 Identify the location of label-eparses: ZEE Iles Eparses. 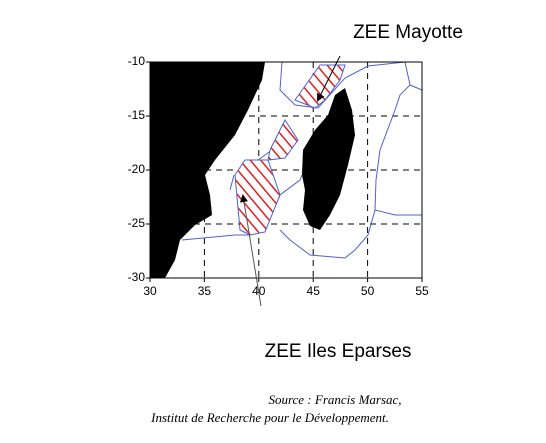
(338, 351).